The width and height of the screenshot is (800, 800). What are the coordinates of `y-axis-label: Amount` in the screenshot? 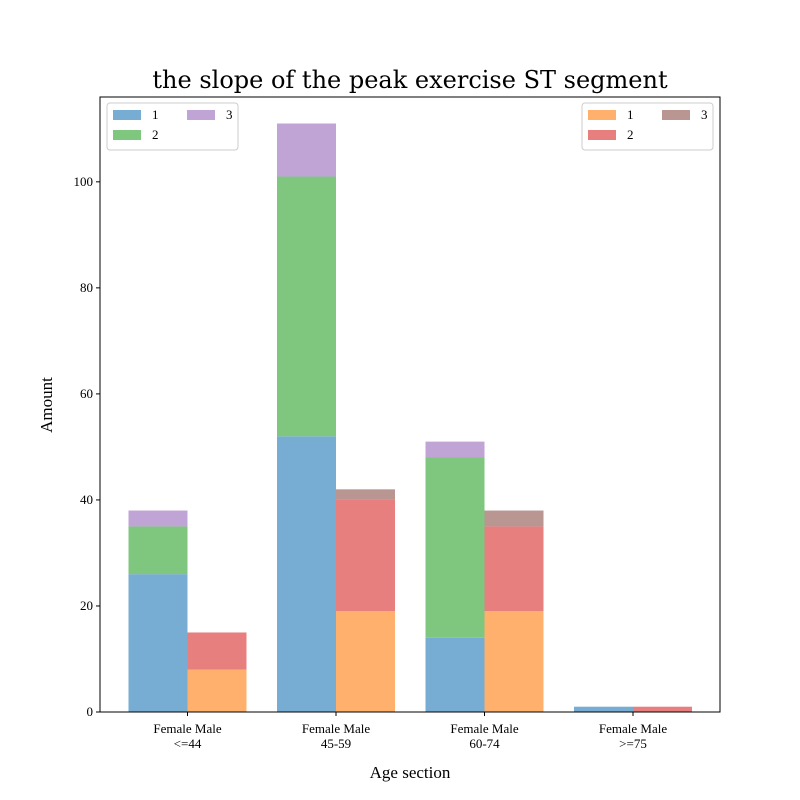 It's located at (46, 405).